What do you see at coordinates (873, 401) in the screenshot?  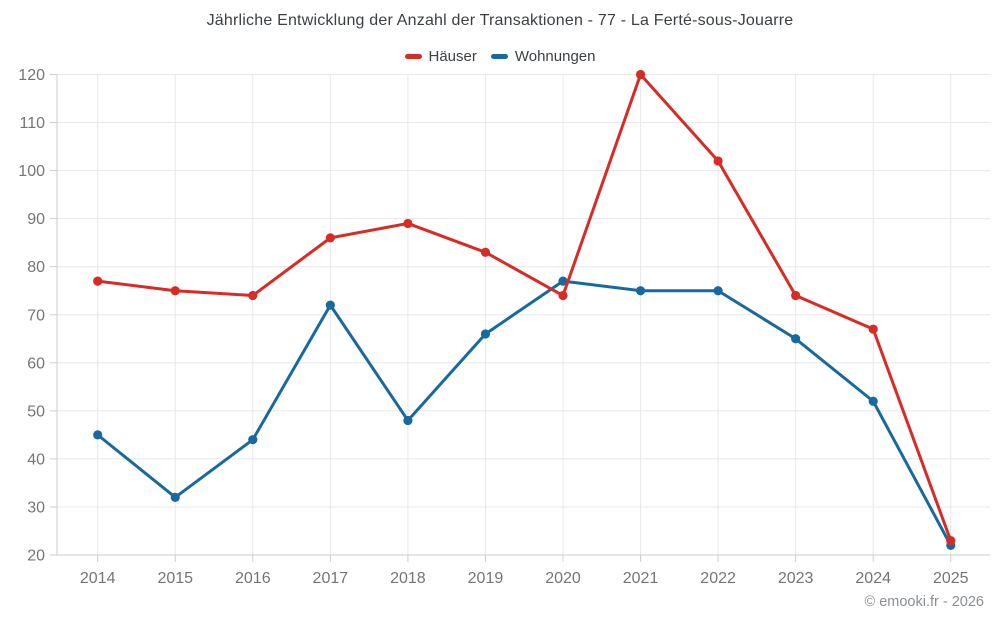 I see `data-point-wohnungen-2024` at bounding box center [873, 401].